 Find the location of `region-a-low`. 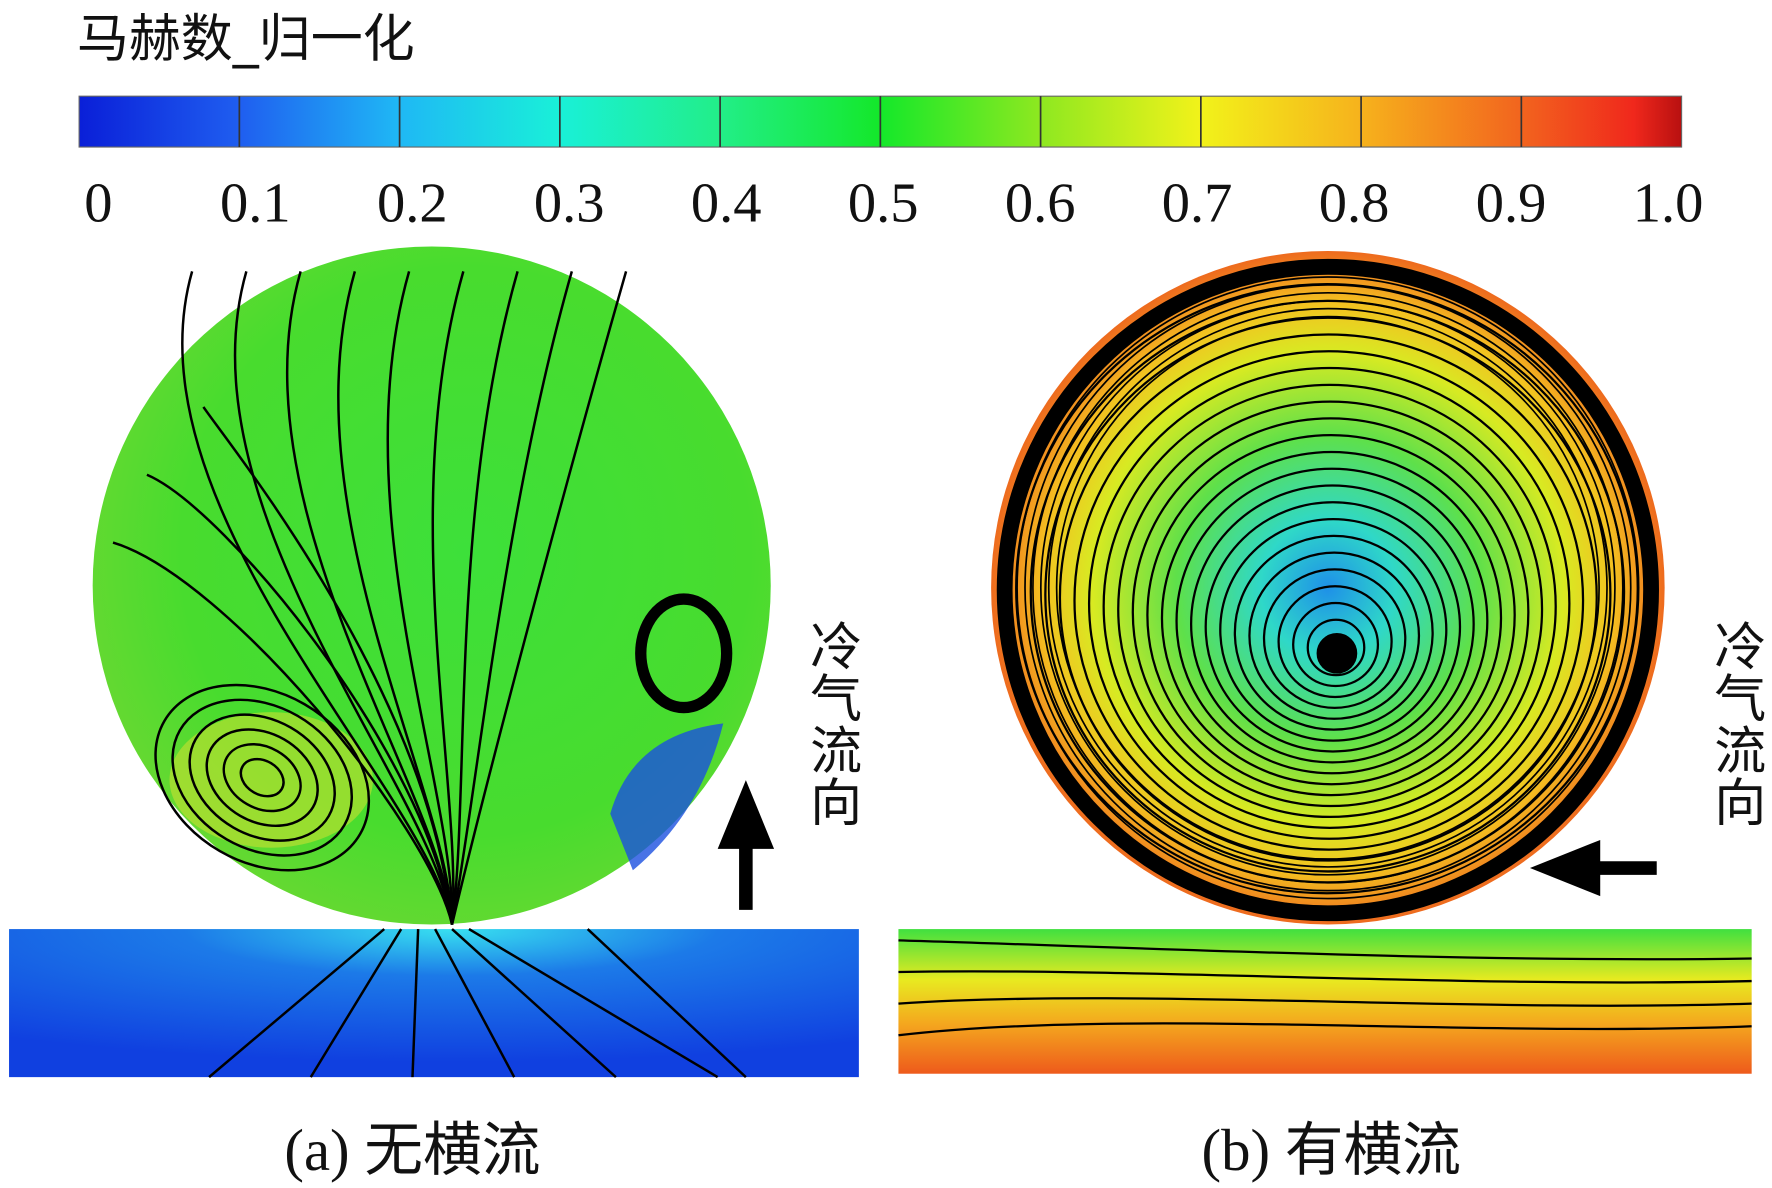

region-a-low is located at coordinates (667, 797).